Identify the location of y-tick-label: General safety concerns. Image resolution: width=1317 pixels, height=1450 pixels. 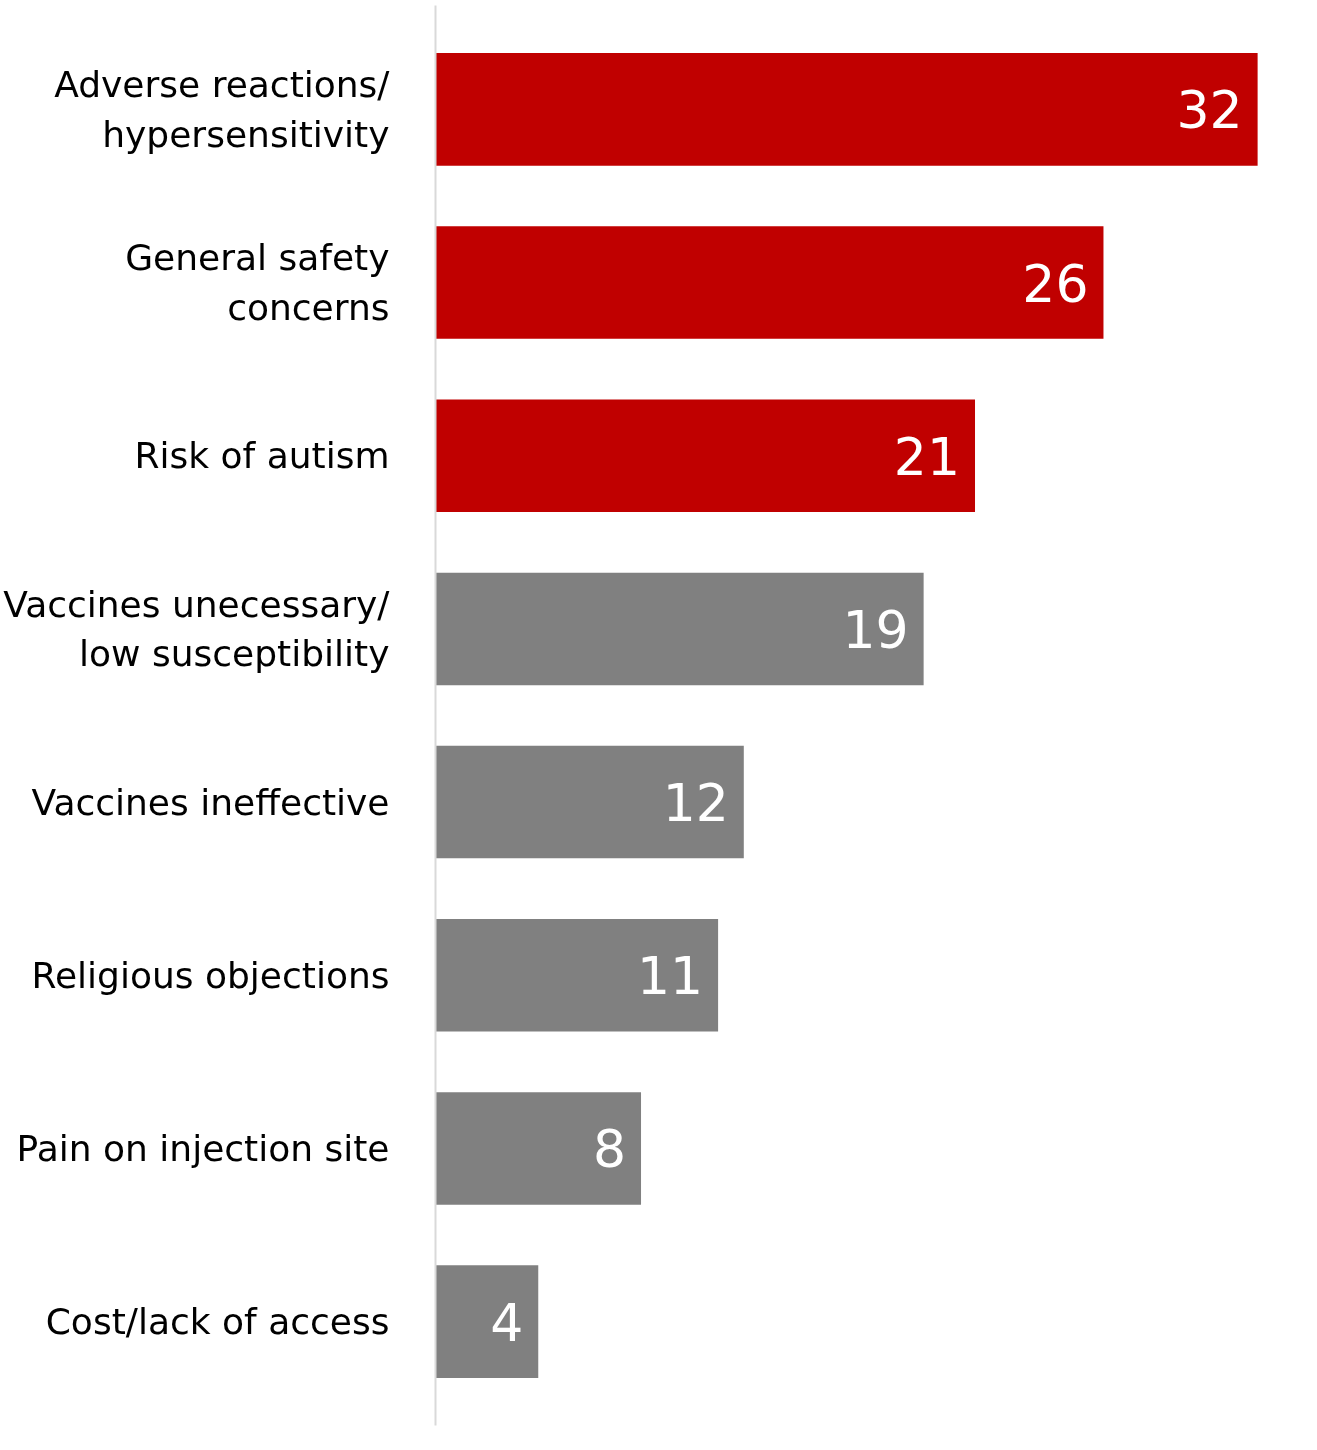
(257, 282).